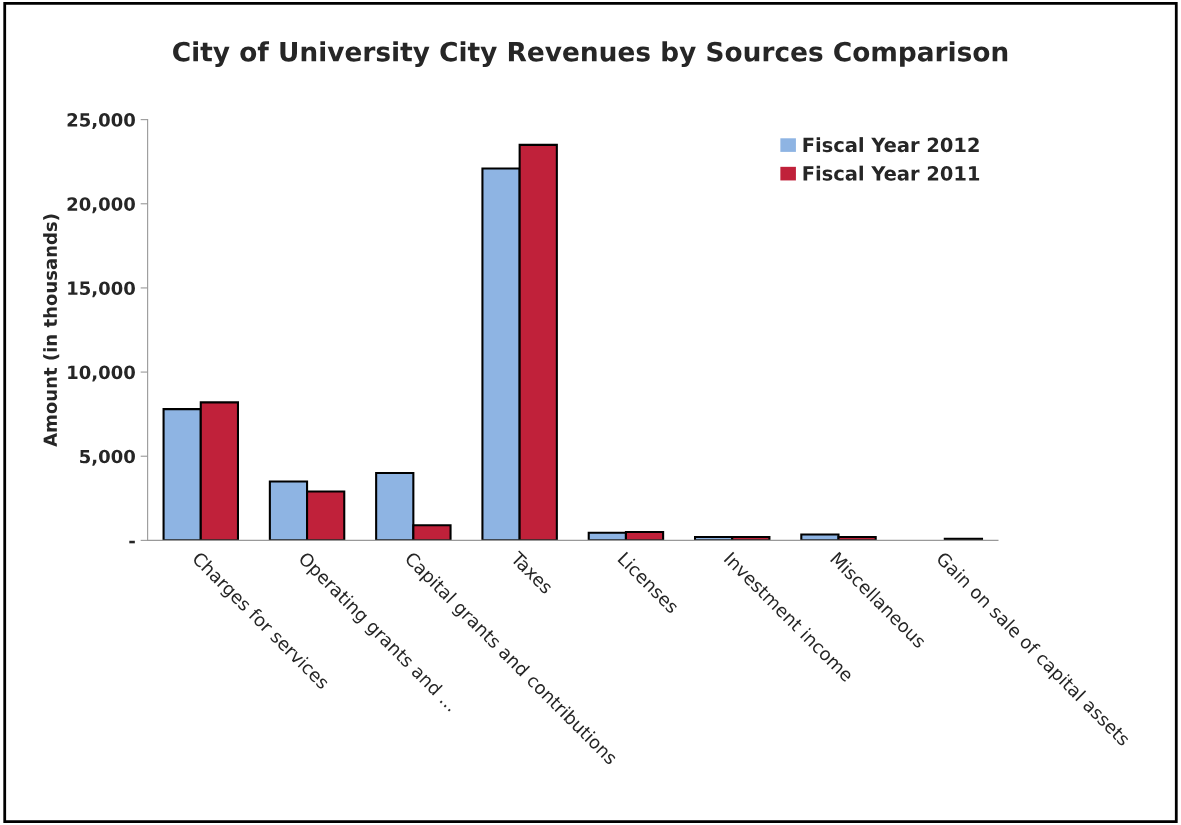  What do you see at coordinates (132, 542) in the screenshot?
I see `y-tick-label: -` at bounding box center [132, 542].